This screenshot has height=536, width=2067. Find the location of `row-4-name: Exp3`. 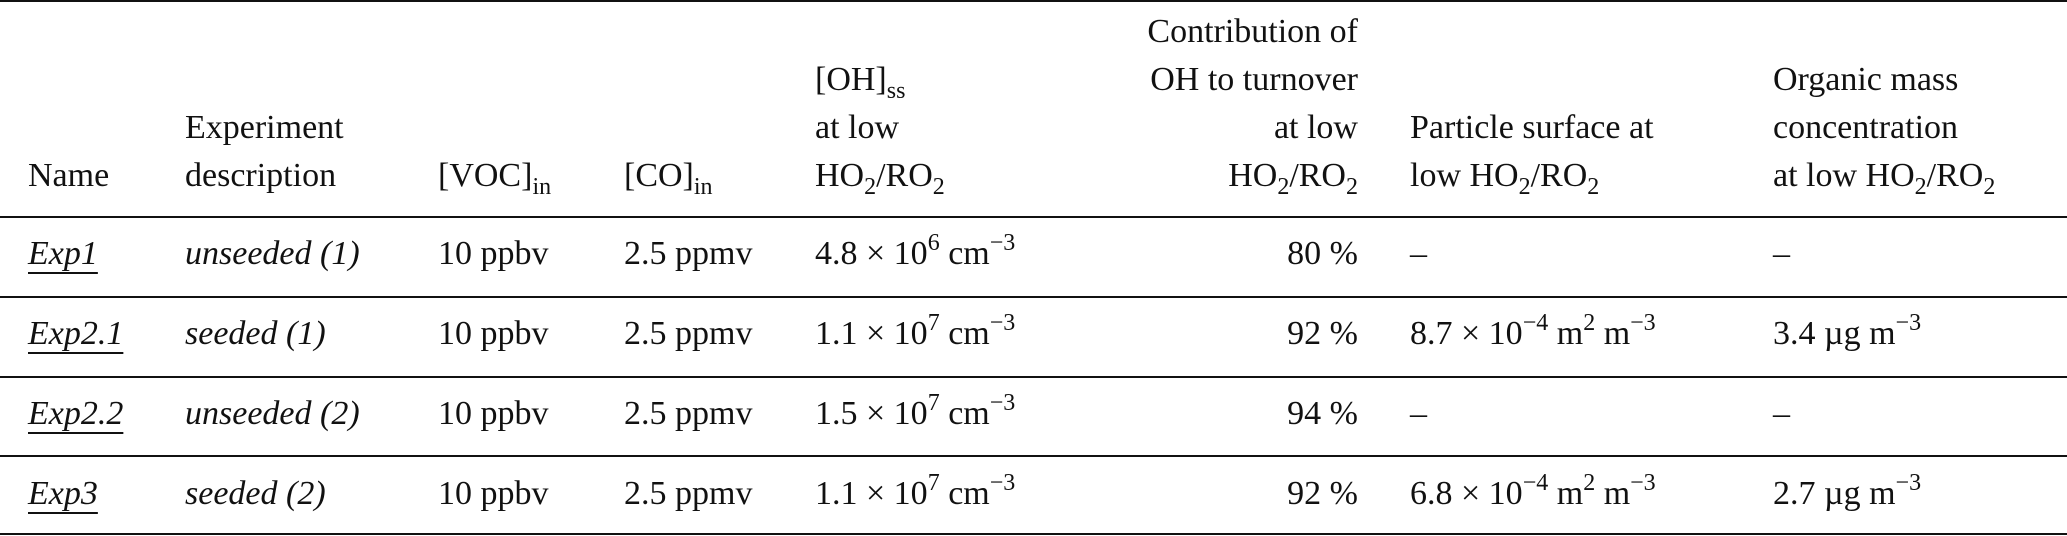

row-4-name: Exp3 is located at coordinates (63, 493).